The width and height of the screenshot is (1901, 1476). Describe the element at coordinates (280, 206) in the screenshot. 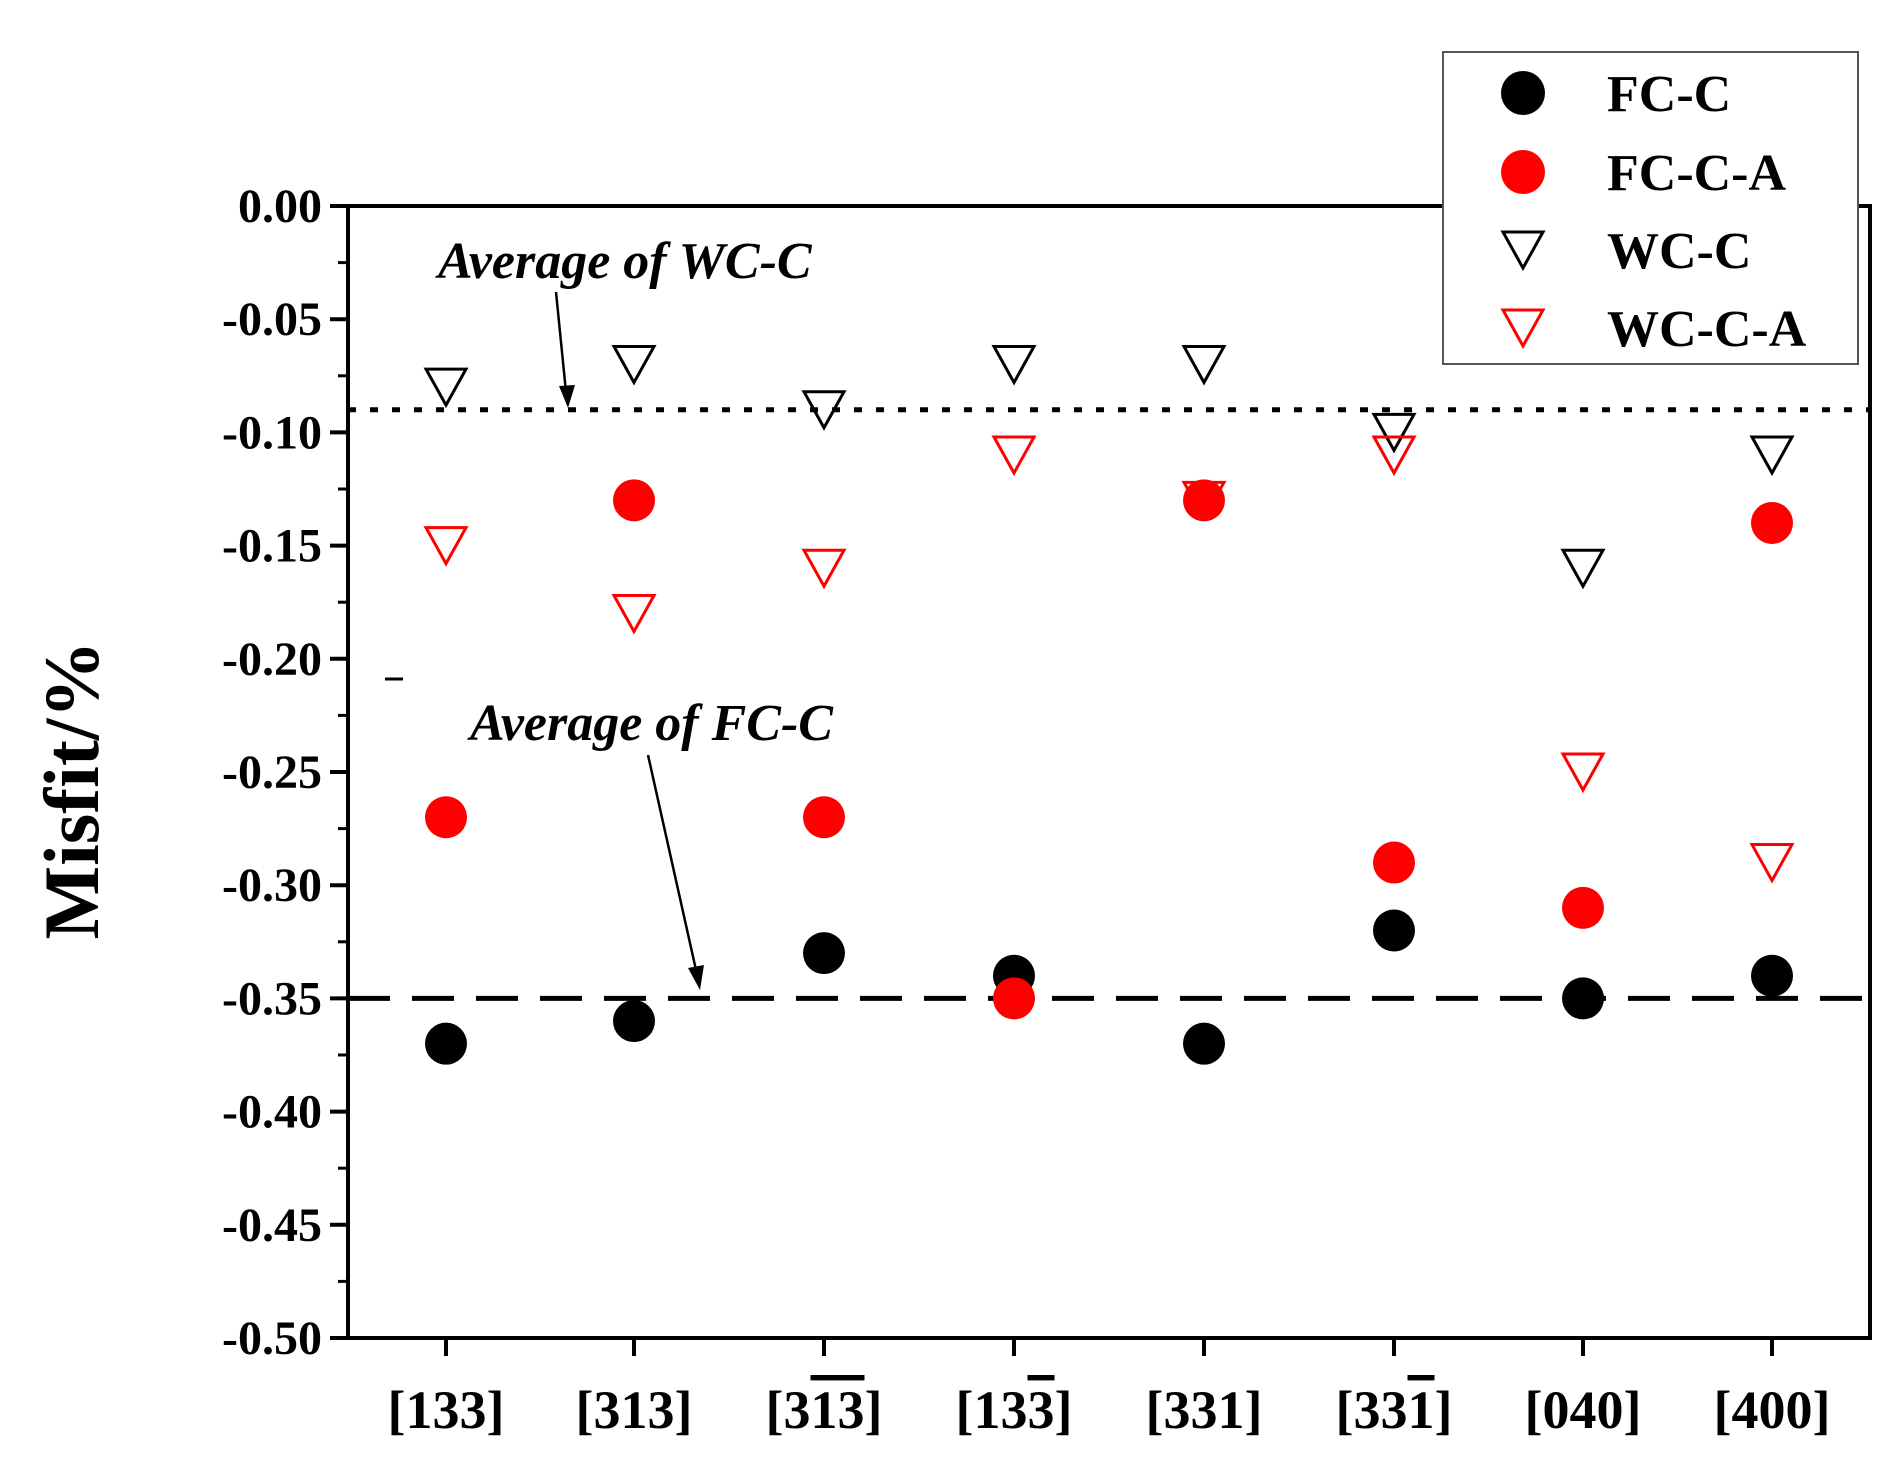

I see `y-tick-label: 0.00` at that location.